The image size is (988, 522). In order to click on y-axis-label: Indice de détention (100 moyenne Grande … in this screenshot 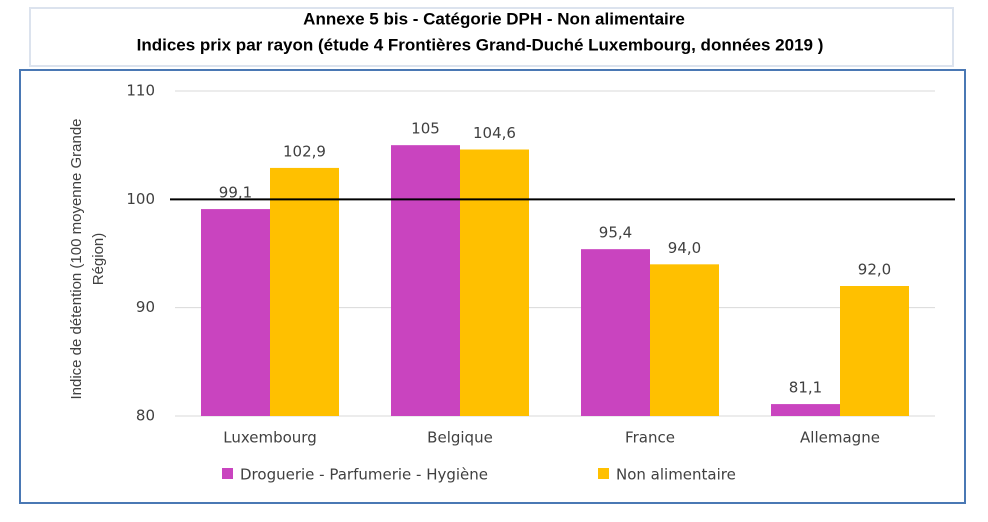, I will do `click(87, 259)`.